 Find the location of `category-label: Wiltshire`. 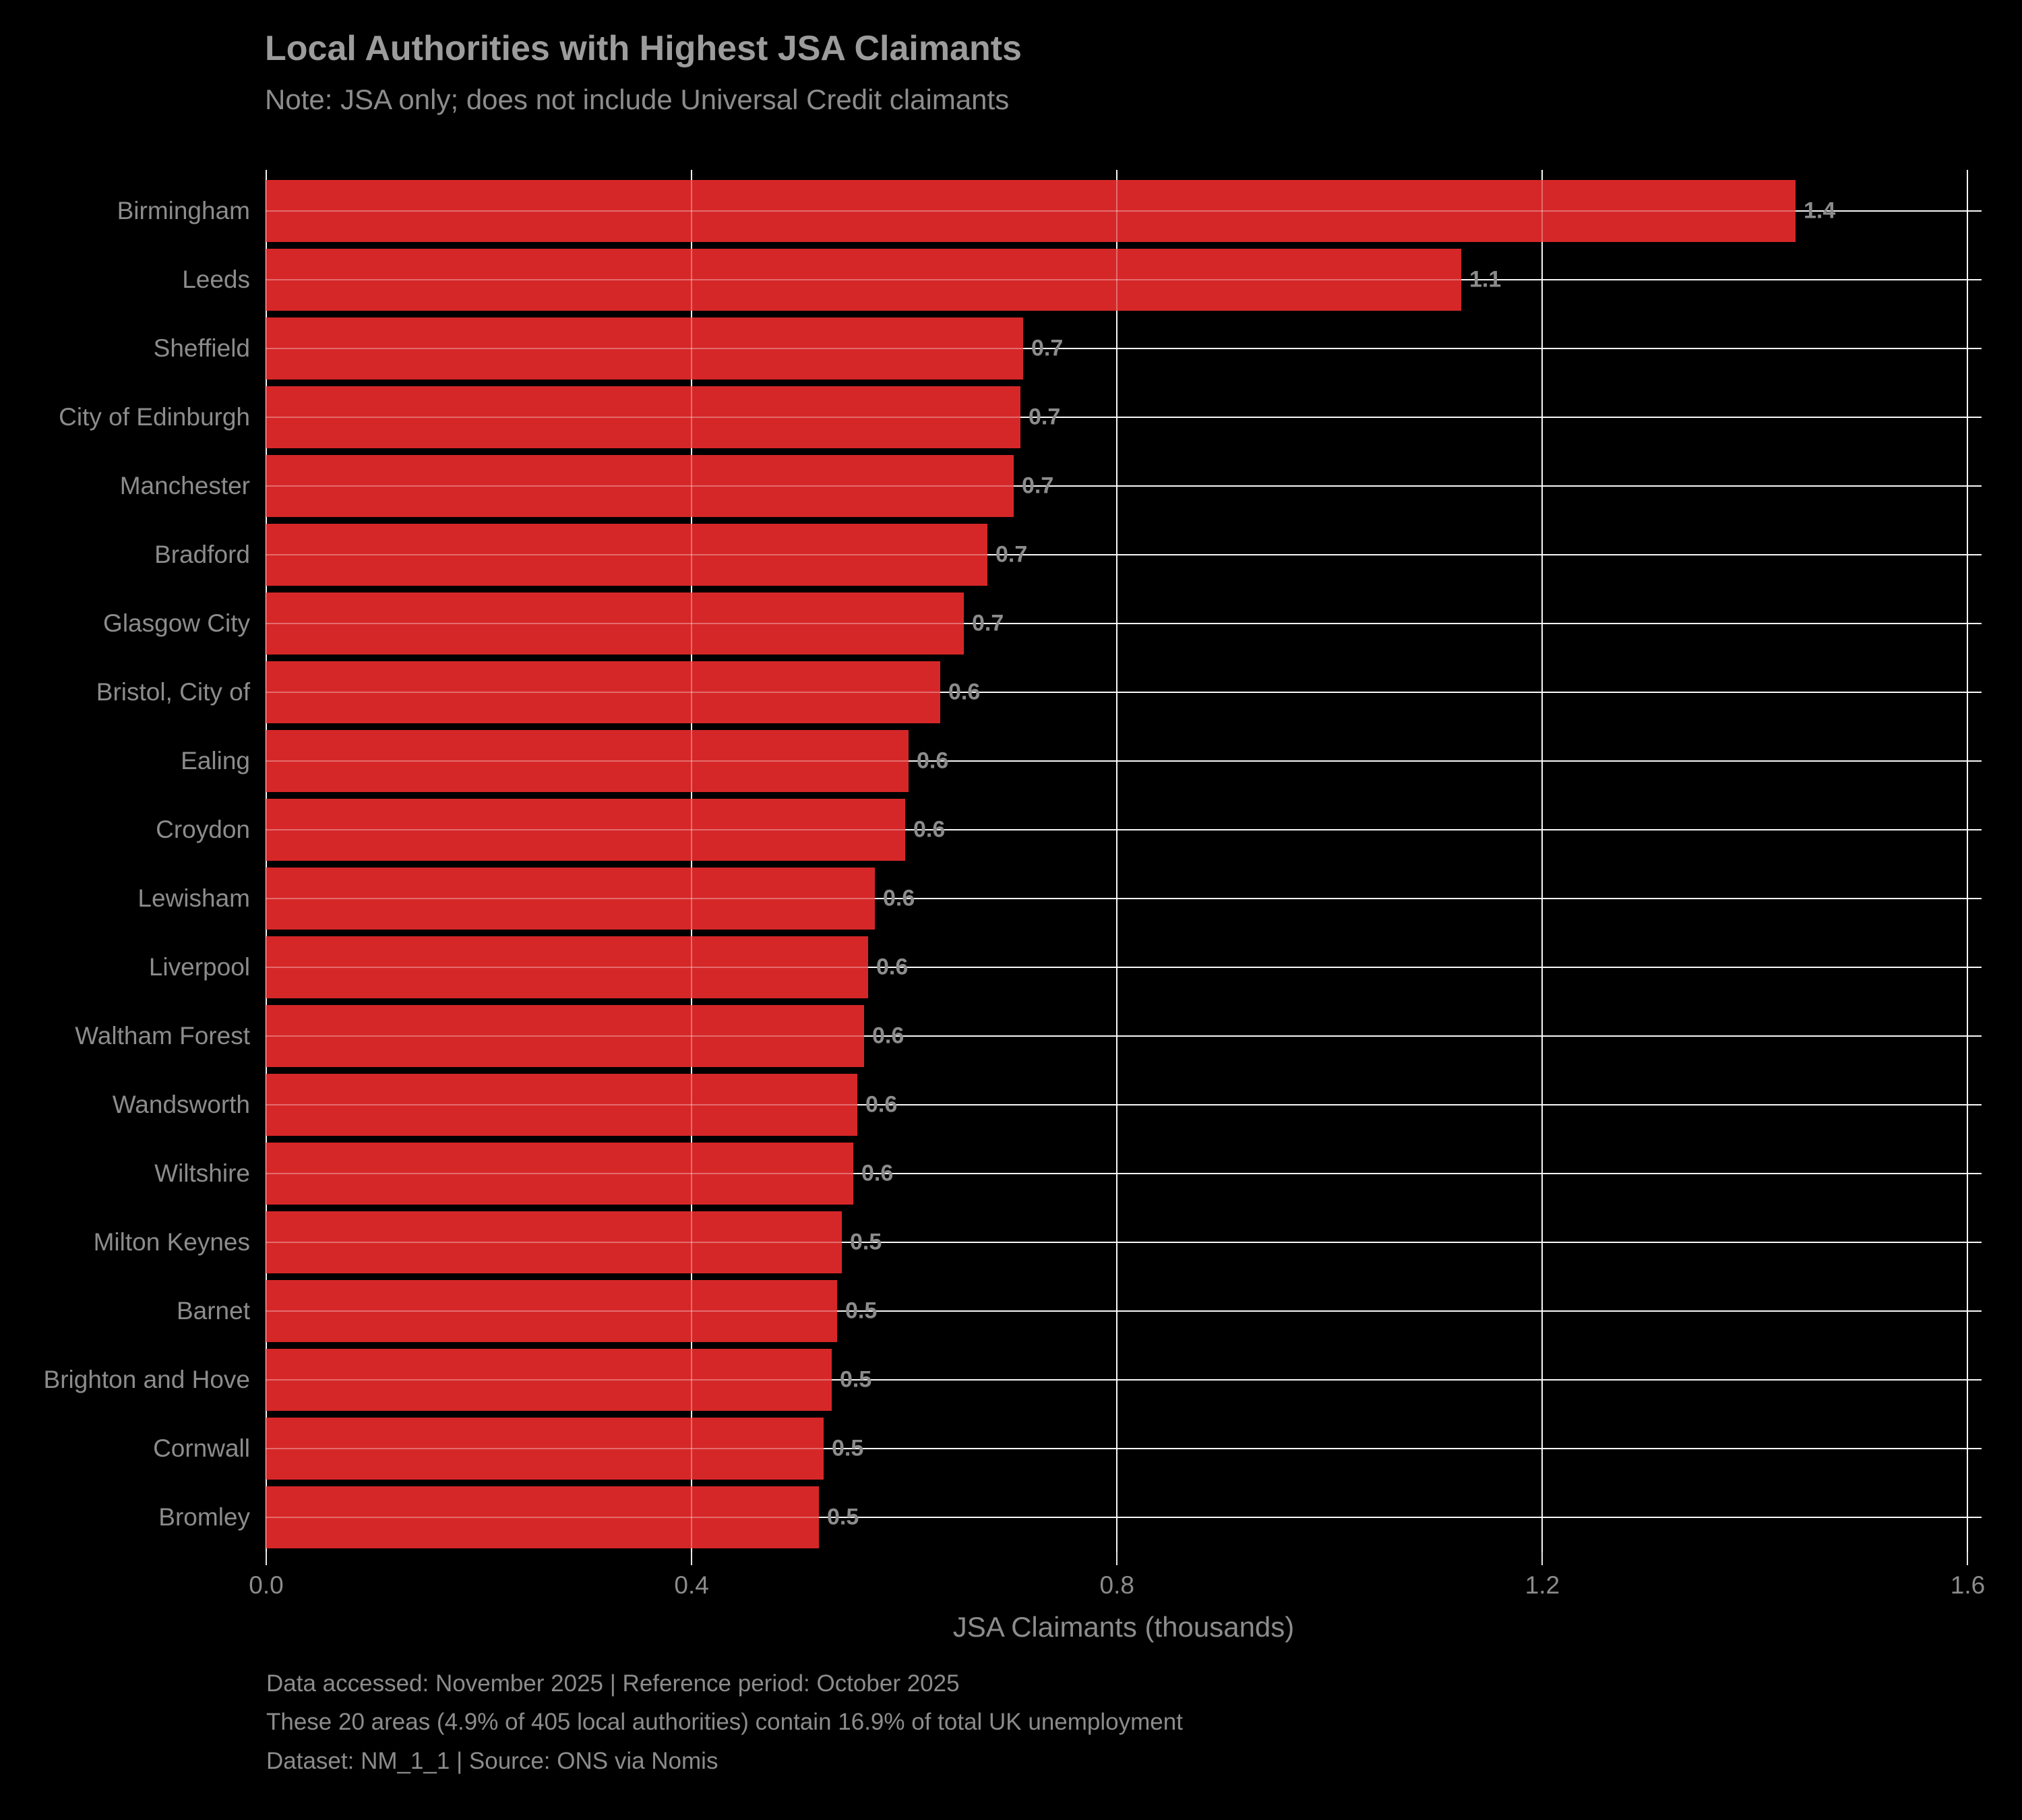

category-label: Wiltshire is located at coordinates (202, 1173).